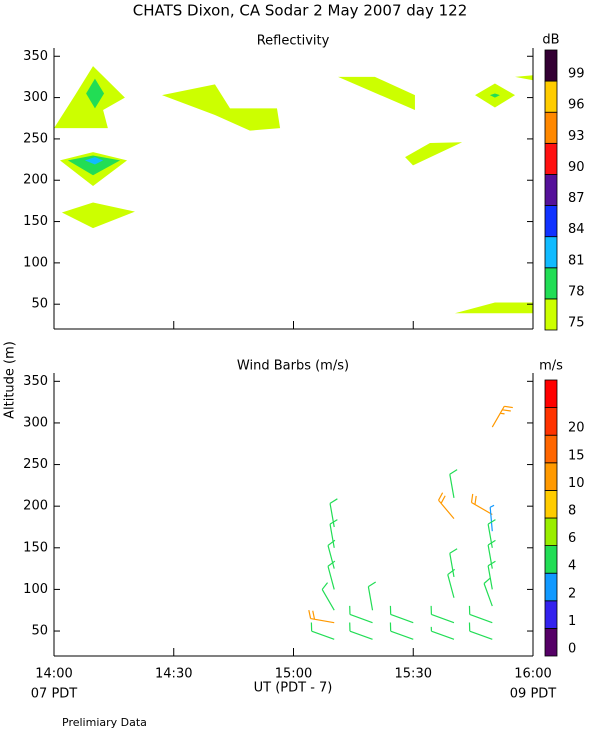 This screenshot has width=600, height=750. What do you see at coordinates (533, 694) in the screenshot?
I see `x-axis-sublabel: 09 PDT` at bounding box center [533, 694].